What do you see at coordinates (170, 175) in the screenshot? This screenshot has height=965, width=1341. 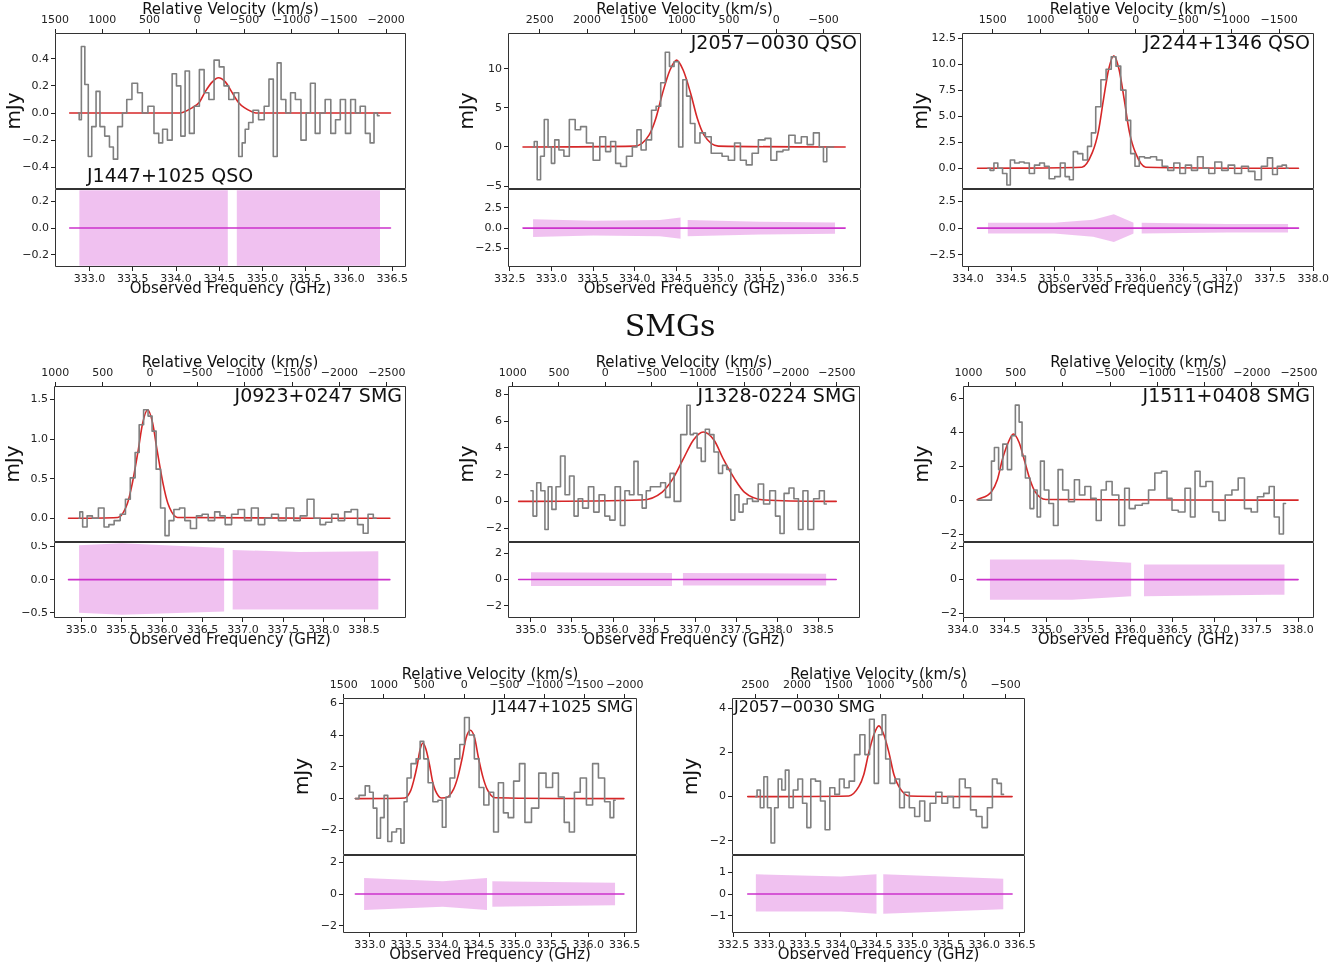 I see `annotation: J1447+1025 QSO` at bounding box center [170, 175].